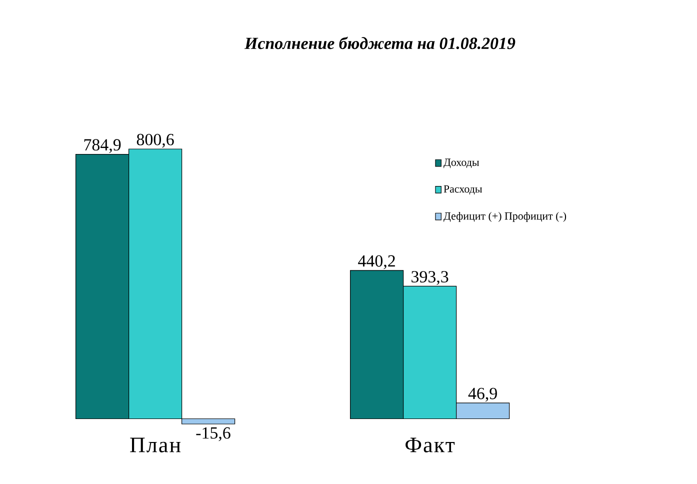 The width and height of the screenshot is (697, 484). I want to click on data-label: 393,3, so click(430, 278).